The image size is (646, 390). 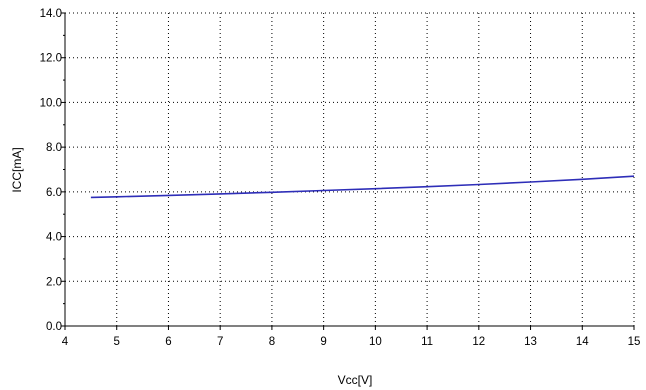 I want to click on y-tick-label: 4.0, so click(x=54, y=238).